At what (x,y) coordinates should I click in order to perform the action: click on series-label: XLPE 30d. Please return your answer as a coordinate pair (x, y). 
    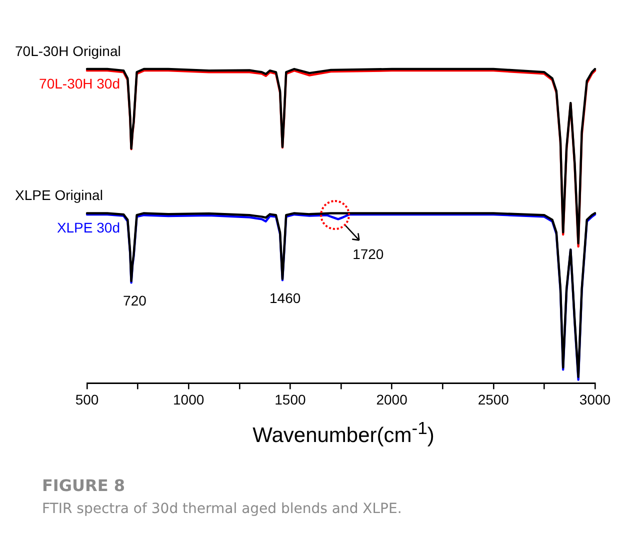
    Looking at the image, I should click on (88, 227).